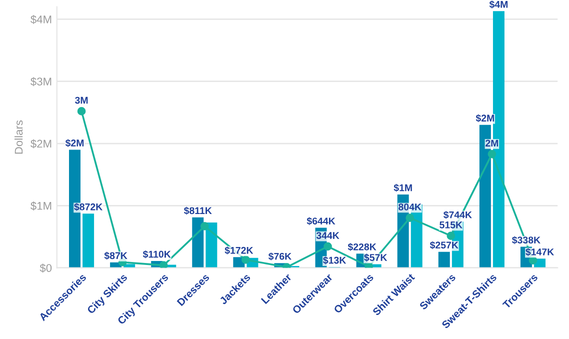  What do you see at coordinates (239, 250) in the screenshot?
I see `data-label: $172K` at bounding box center [239, 250].